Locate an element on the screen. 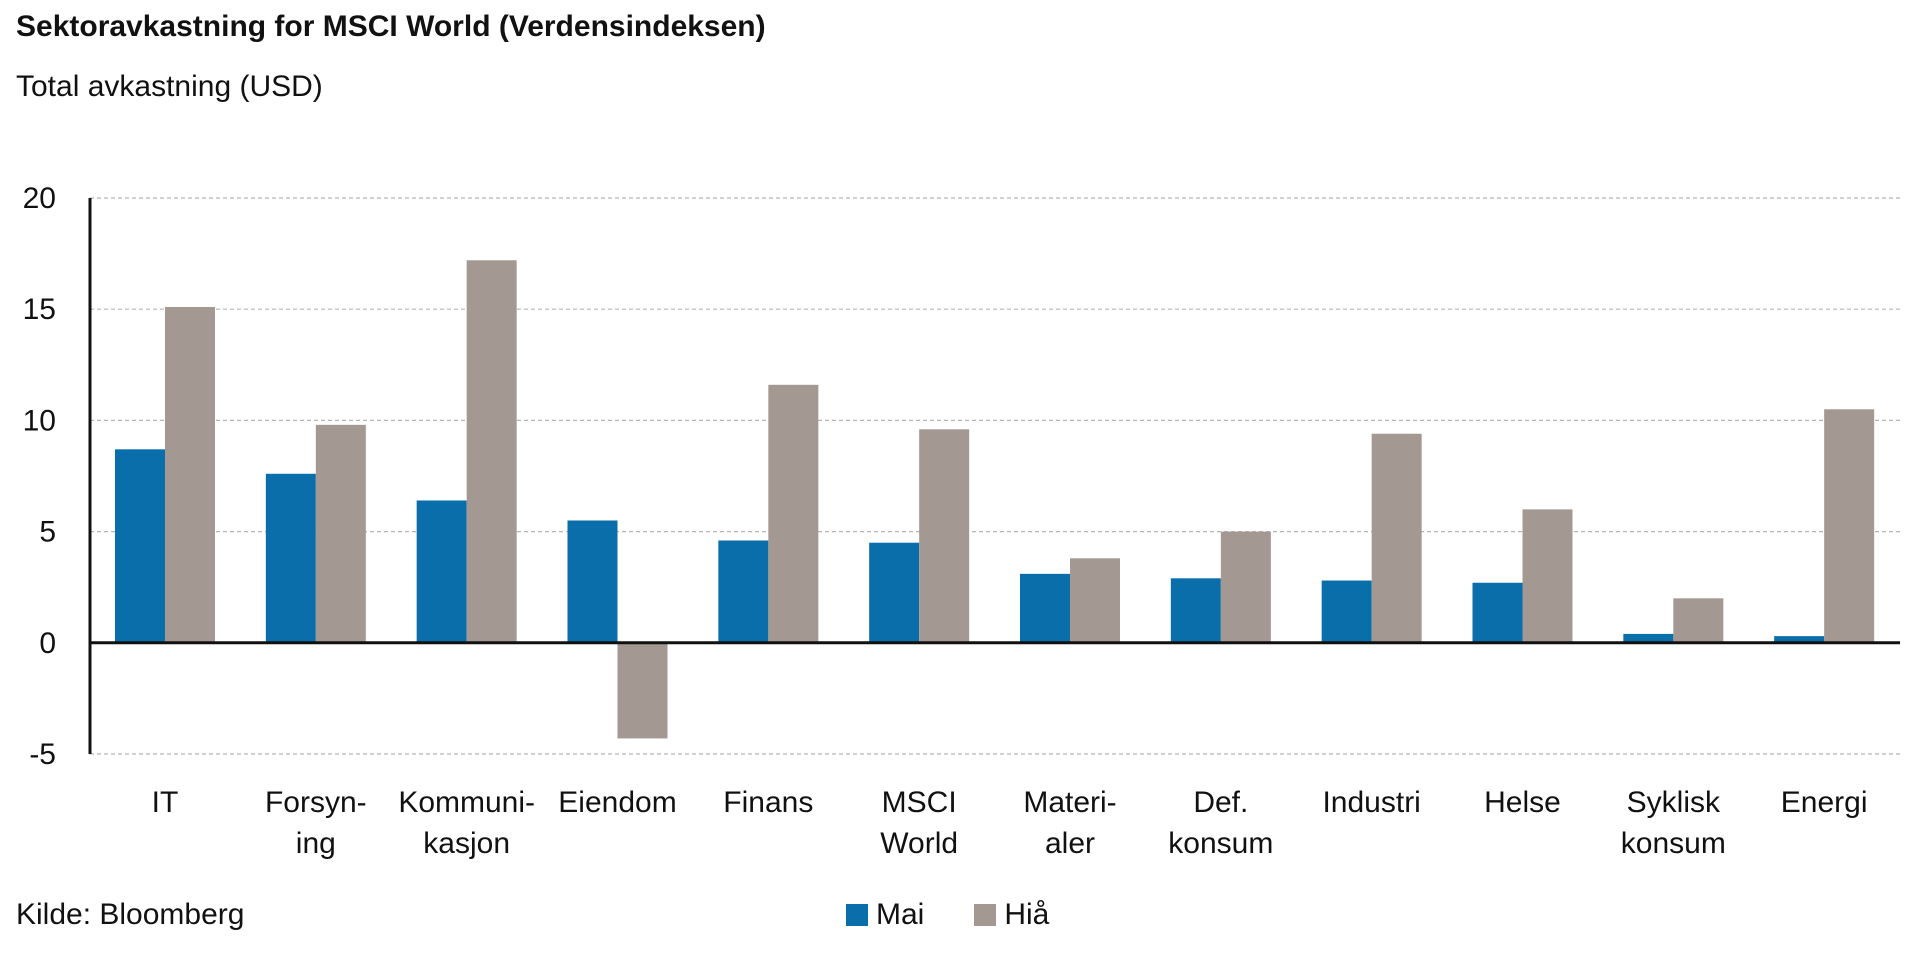  y-tick-label: 15 is located at coordinates (39, 309).